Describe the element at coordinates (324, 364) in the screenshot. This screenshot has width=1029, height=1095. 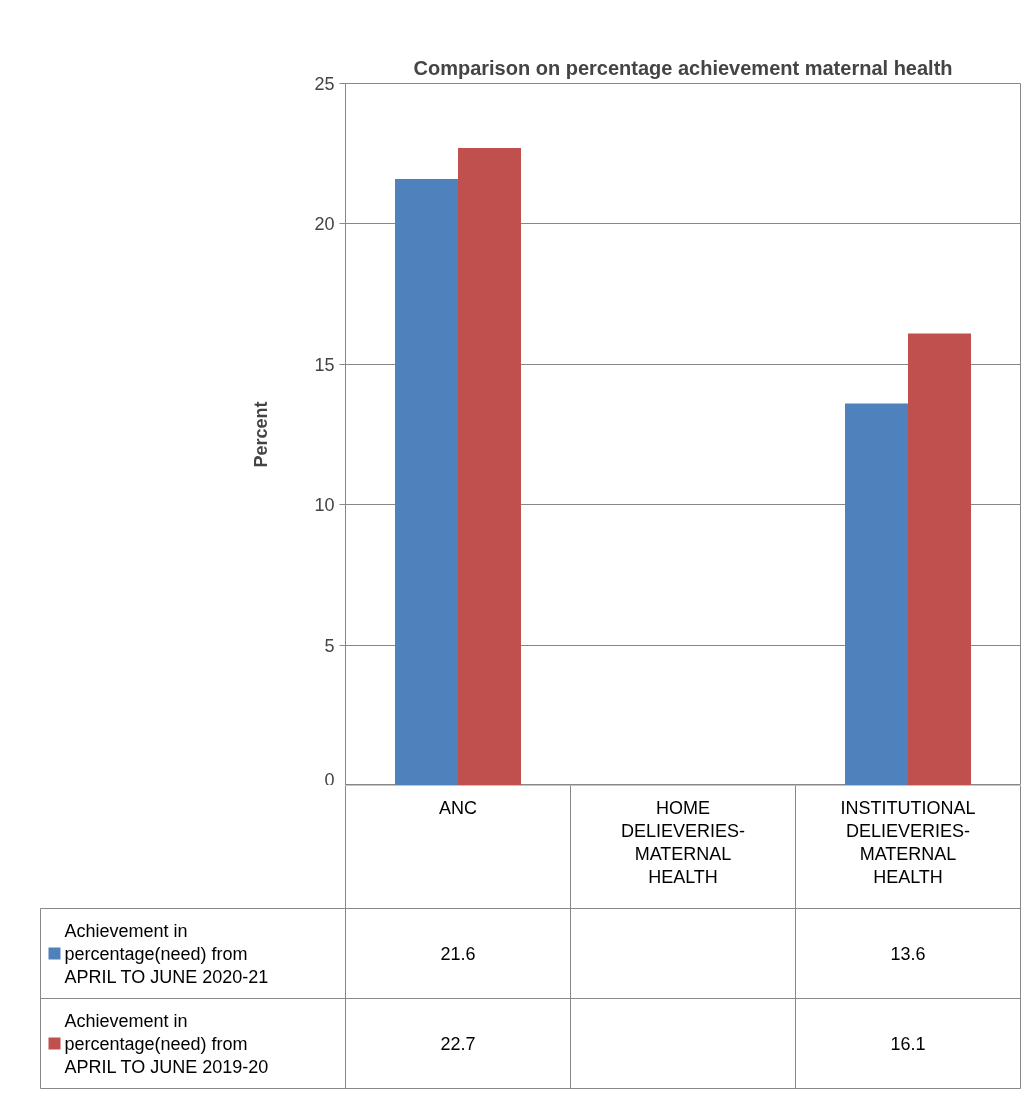
I see `y-tick-label: 15` at that location.